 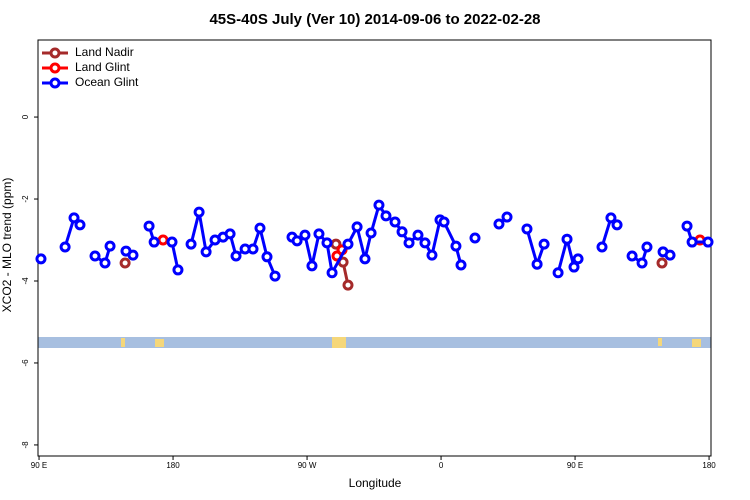 What do you see at coordinates (441, 465) in the screenshot?
I see `x-tick-label: 0` at bounding box center [441, 465].